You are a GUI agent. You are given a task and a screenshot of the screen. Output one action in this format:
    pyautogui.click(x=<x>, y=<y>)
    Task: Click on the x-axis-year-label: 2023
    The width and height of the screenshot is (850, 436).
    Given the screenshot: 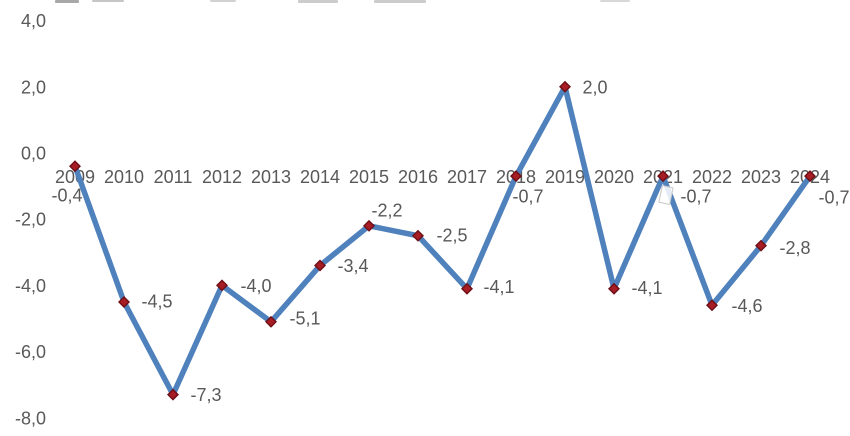 What is the action you would take?
    pyautogui.click(x=761, y=177)
    